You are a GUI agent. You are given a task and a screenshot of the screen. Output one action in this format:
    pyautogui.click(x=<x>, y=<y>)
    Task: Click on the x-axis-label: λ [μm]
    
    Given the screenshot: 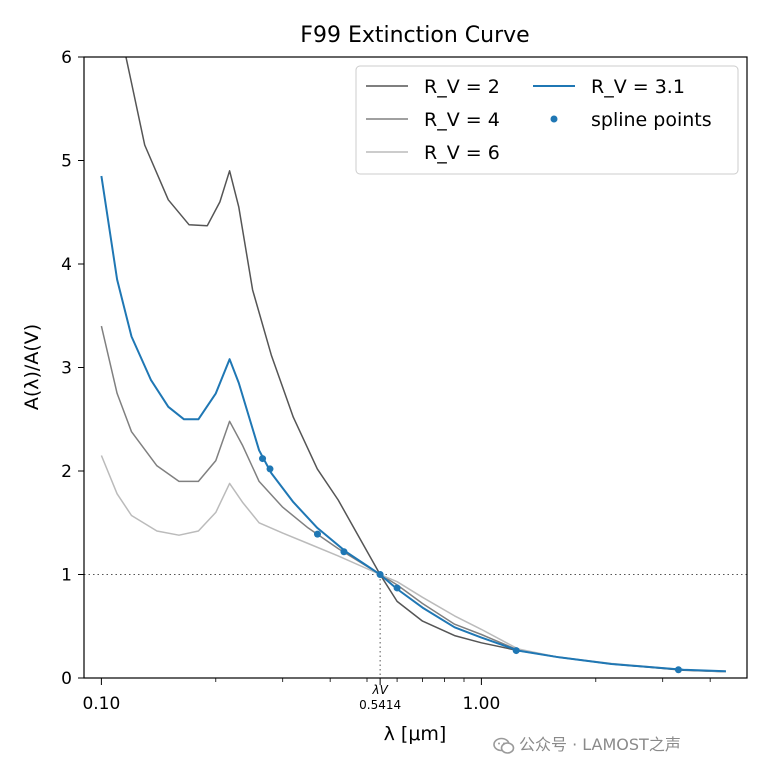 What is the action you would take?
    pyautogui.click(x=415, y=734)
    